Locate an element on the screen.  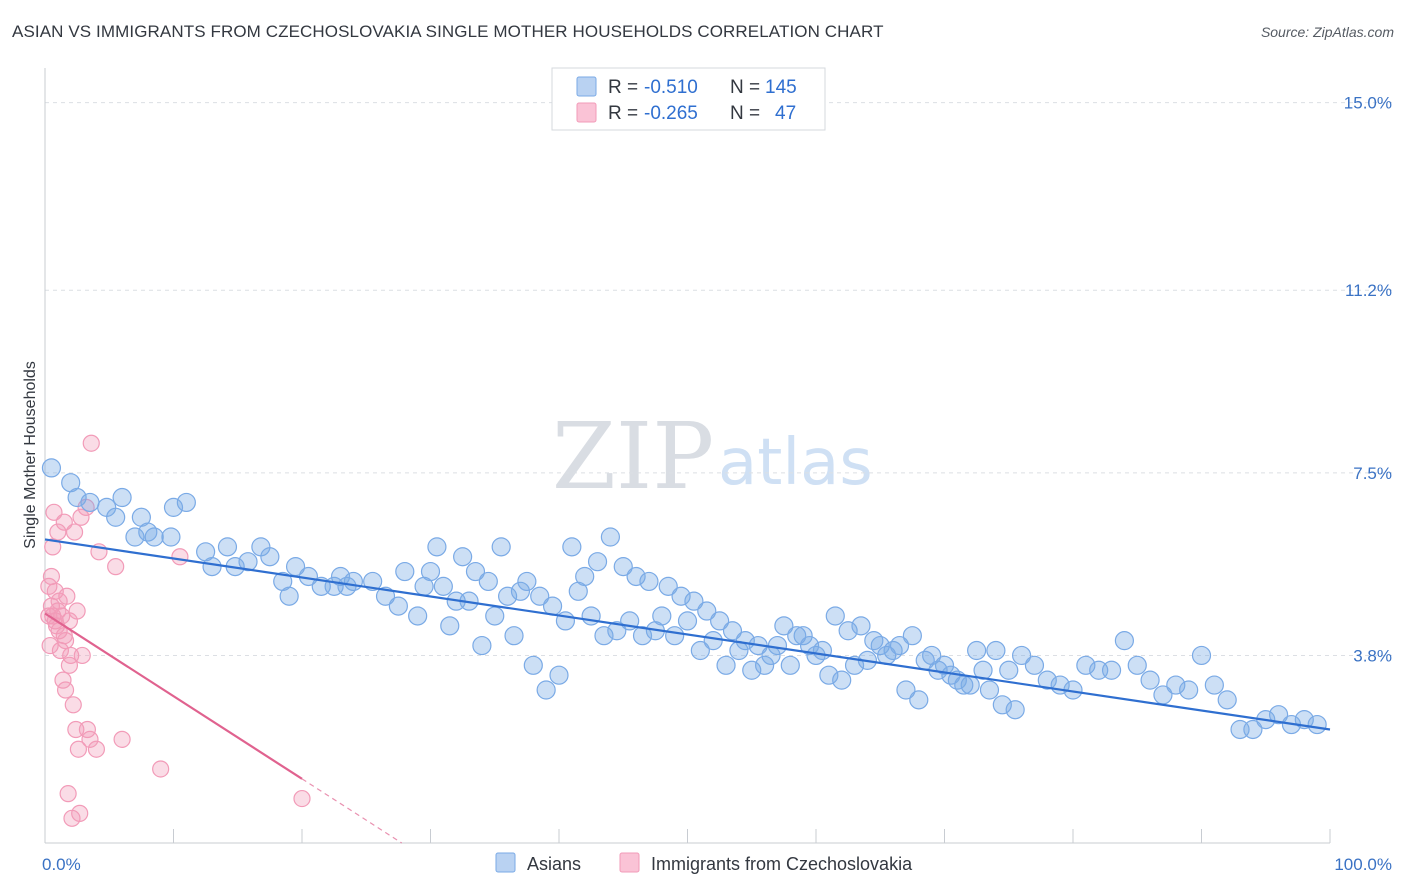
legend-r-label-czech: R = is located at coordinates (623, 113).